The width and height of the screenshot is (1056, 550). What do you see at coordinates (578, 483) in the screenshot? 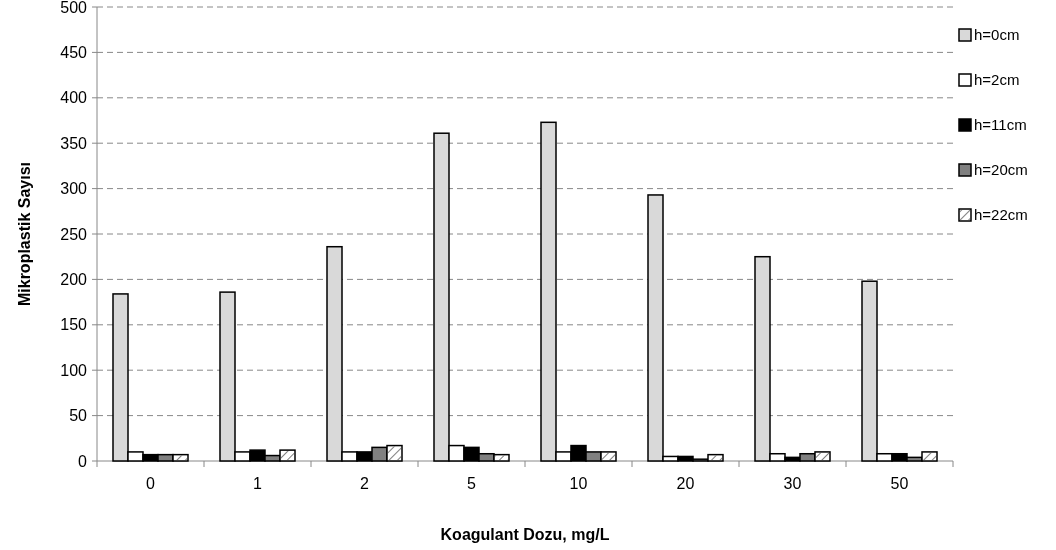
I see `x-tick-label: 10` at bounding box center [578, 483].